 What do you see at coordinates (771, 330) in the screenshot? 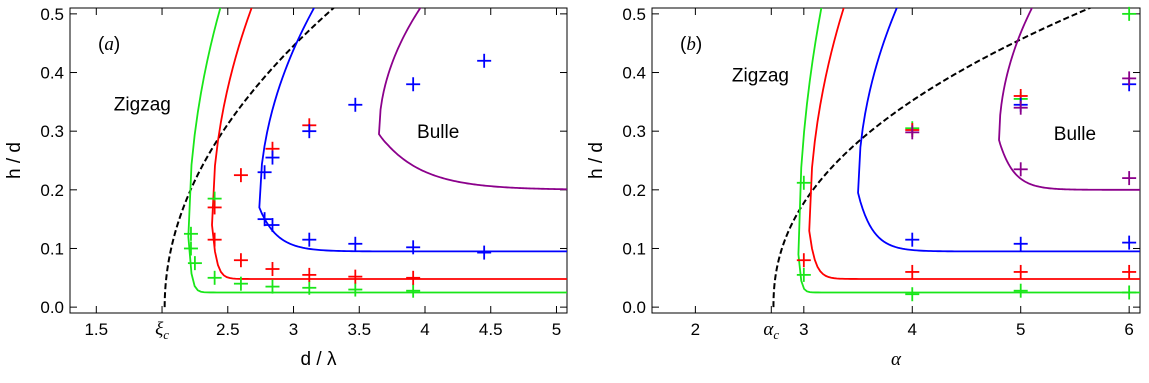
I see `x-tick-label-critical: αc` at bounding box center [771, 330].